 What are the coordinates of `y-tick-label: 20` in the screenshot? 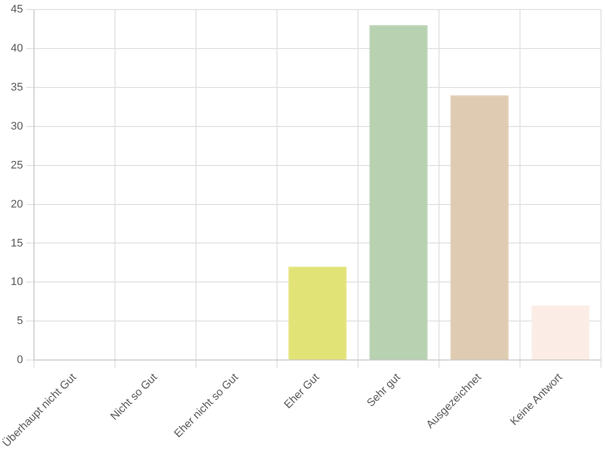 It's located at (16, 204).